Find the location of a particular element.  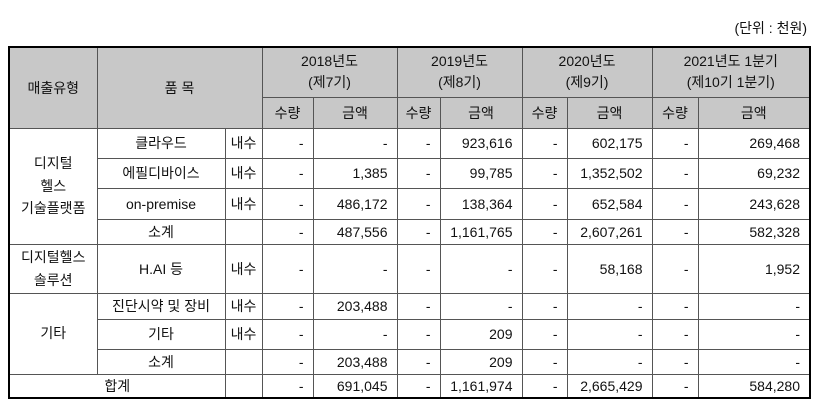

header-period-2018: 2018년도 (제7기) is located at coordinates (329, 72).